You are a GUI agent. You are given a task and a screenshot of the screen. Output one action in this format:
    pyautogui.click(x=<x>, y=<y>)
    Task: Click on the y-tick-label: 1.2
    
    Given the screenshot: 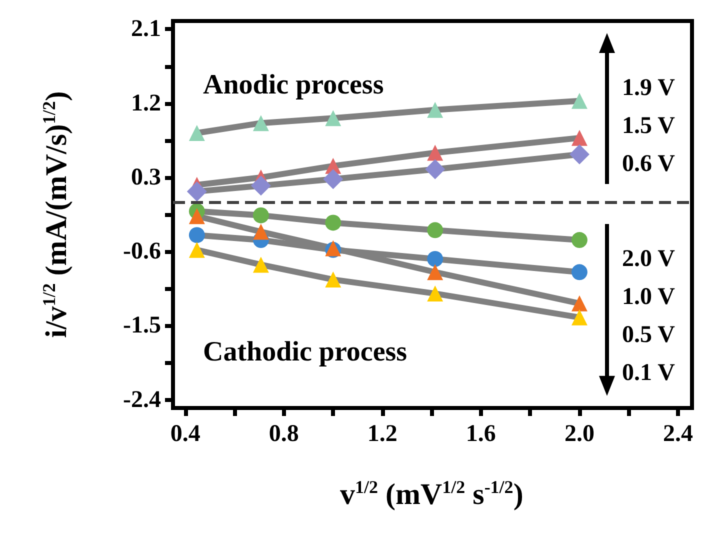 What is the action you would take?
    pyautogui.click(x=146, y=103)
    